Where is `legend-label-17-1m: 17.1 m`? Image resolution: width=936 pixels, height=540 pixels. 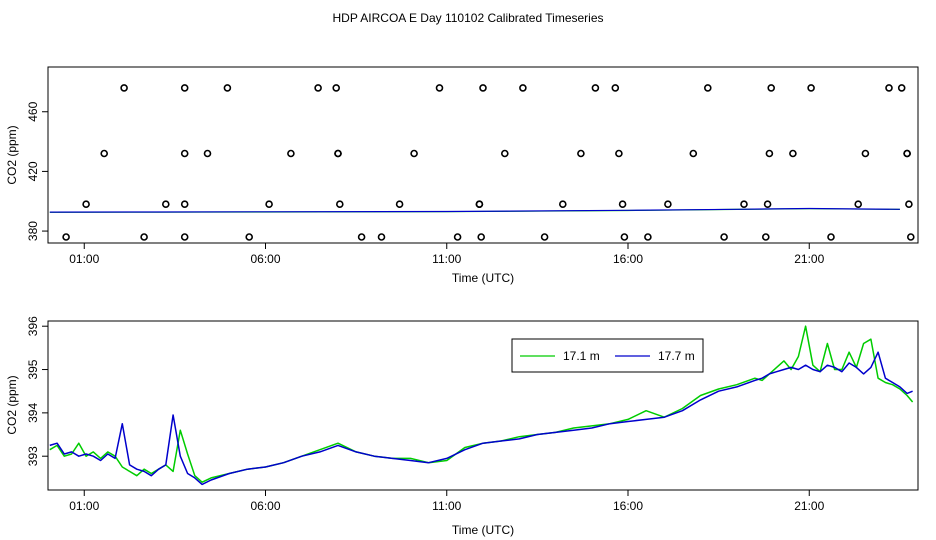
legend-label-17-1m: 17.1 m is located at coordinates (581, 356).